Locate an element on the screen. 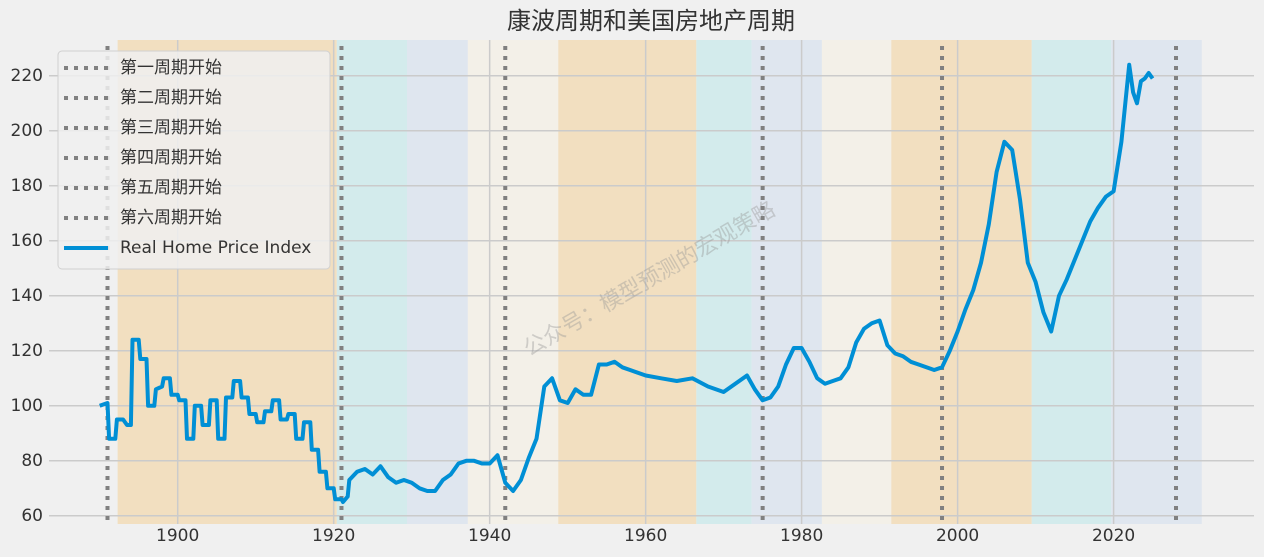 This screenshot has height=557, width=1264. y-tick-label: 60 is located at coordinates (32, 516).